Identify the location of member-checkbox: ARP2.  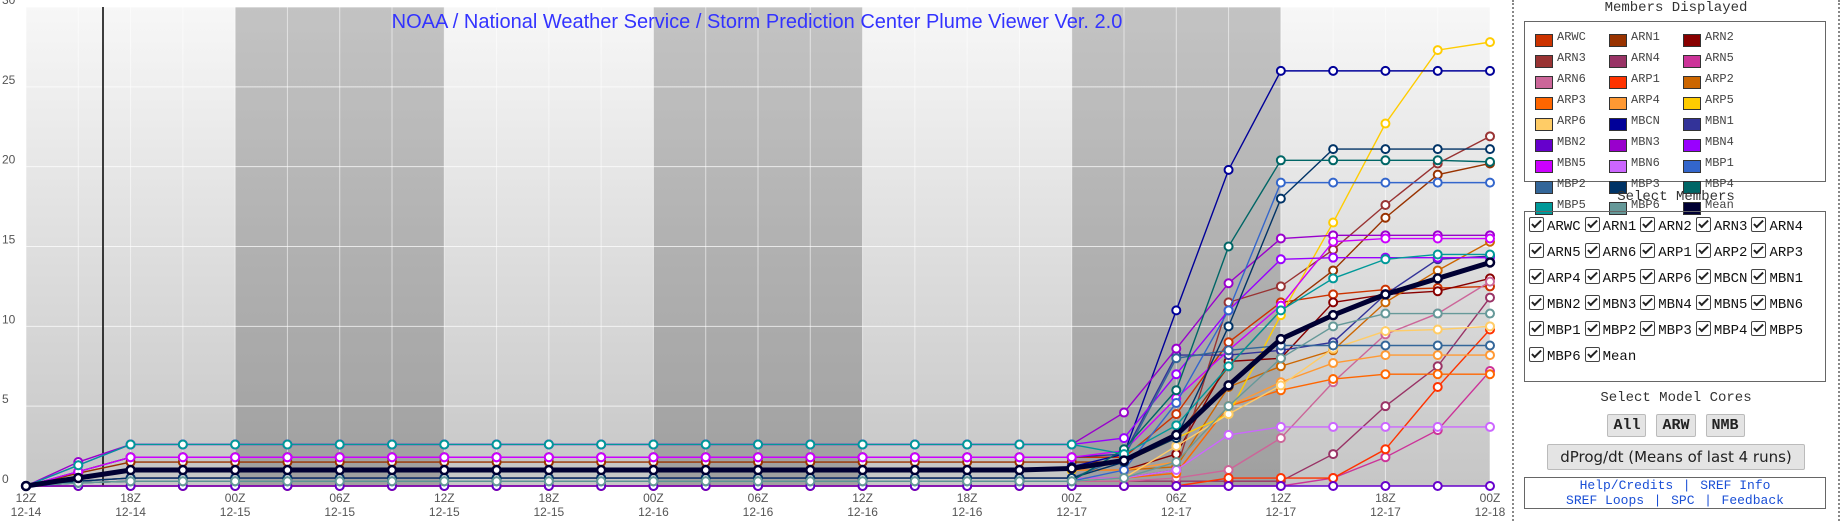
(1721, 253).